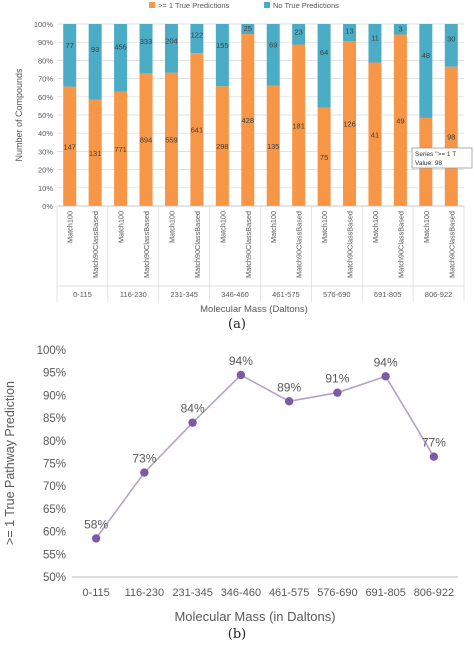 This screenshot has height=645, width=474. Describe the element at coordinates (273, 45) in the screenshot. I see `data-label-none: 69` at that location.